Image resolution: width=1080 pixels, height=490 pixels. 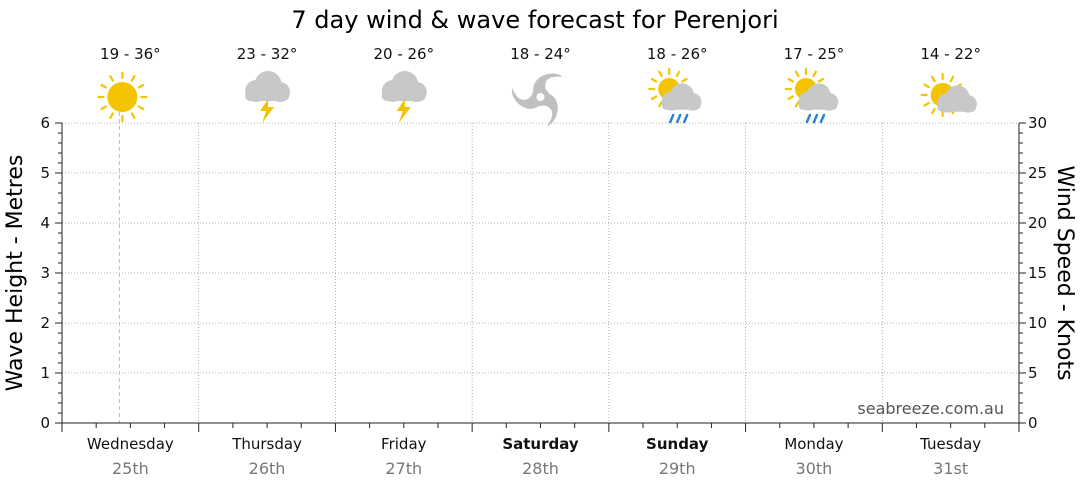 I want to click on day-date: 27th, so click(x=403, y=468).